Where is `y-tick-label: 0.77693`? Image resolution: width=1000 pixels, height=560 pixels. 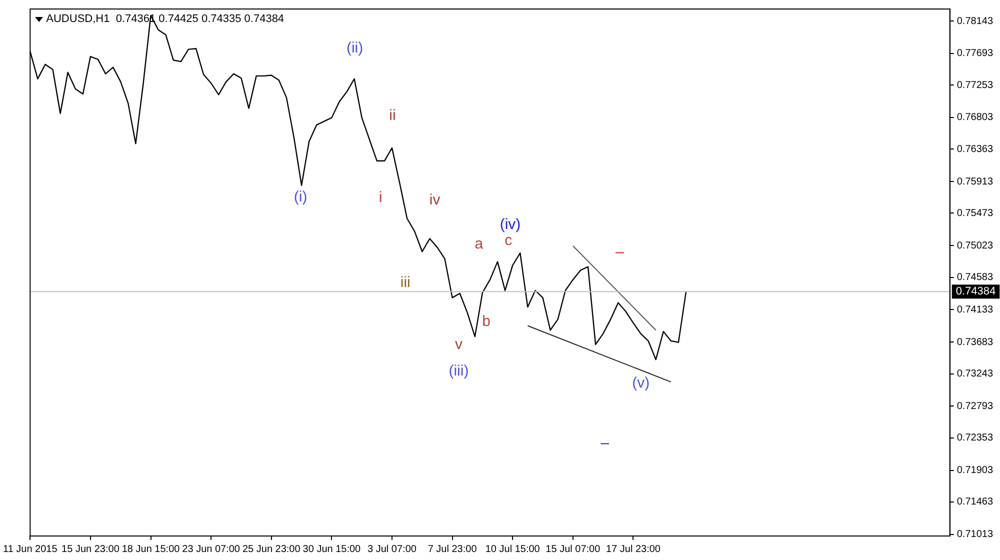
y-tick-label: 0.77693 is located at coordinates (975, 54).